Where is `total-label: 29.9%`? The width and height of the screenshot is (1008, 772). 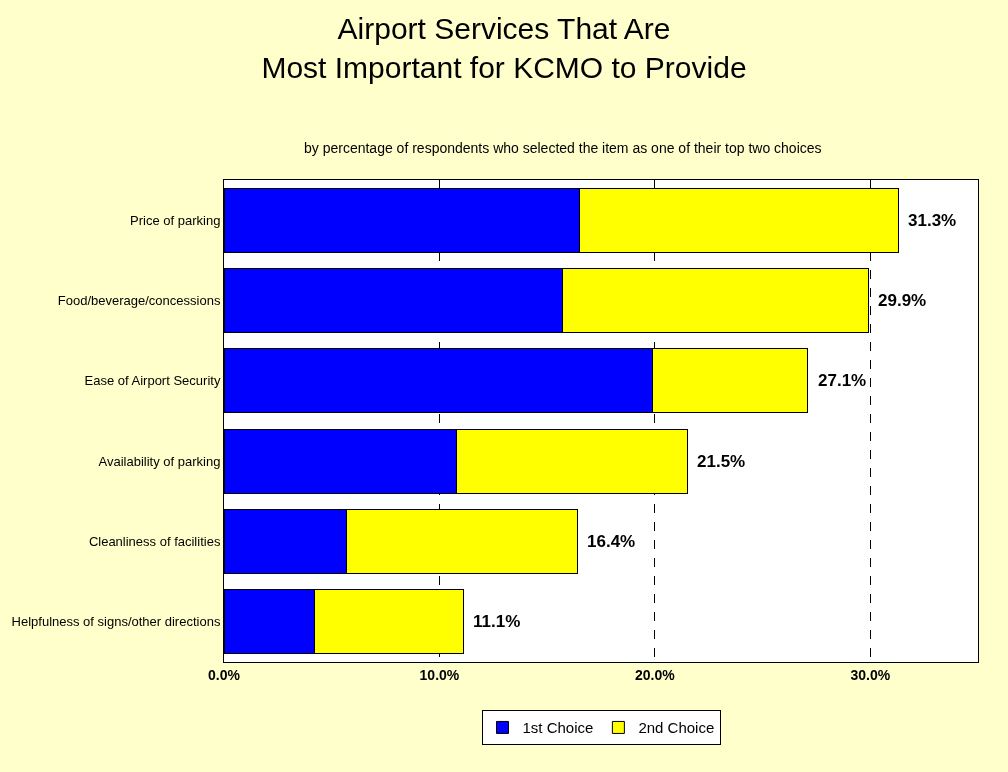 total-label: 29.9% is located at coordinates (902, 300).